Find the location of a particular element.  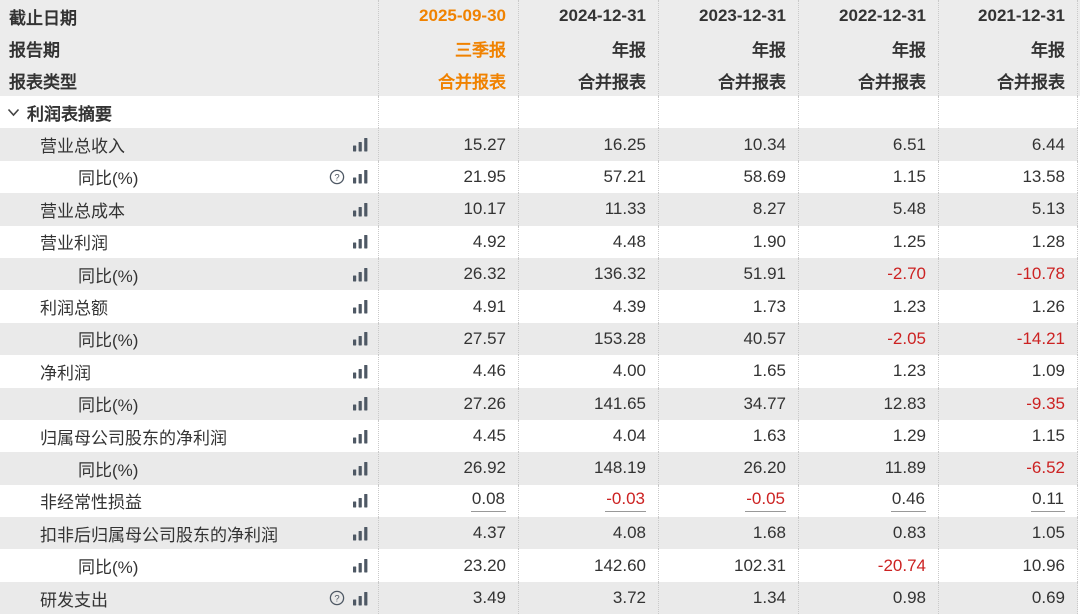

value-text: 1.34 is located at coordinates (769, 598).